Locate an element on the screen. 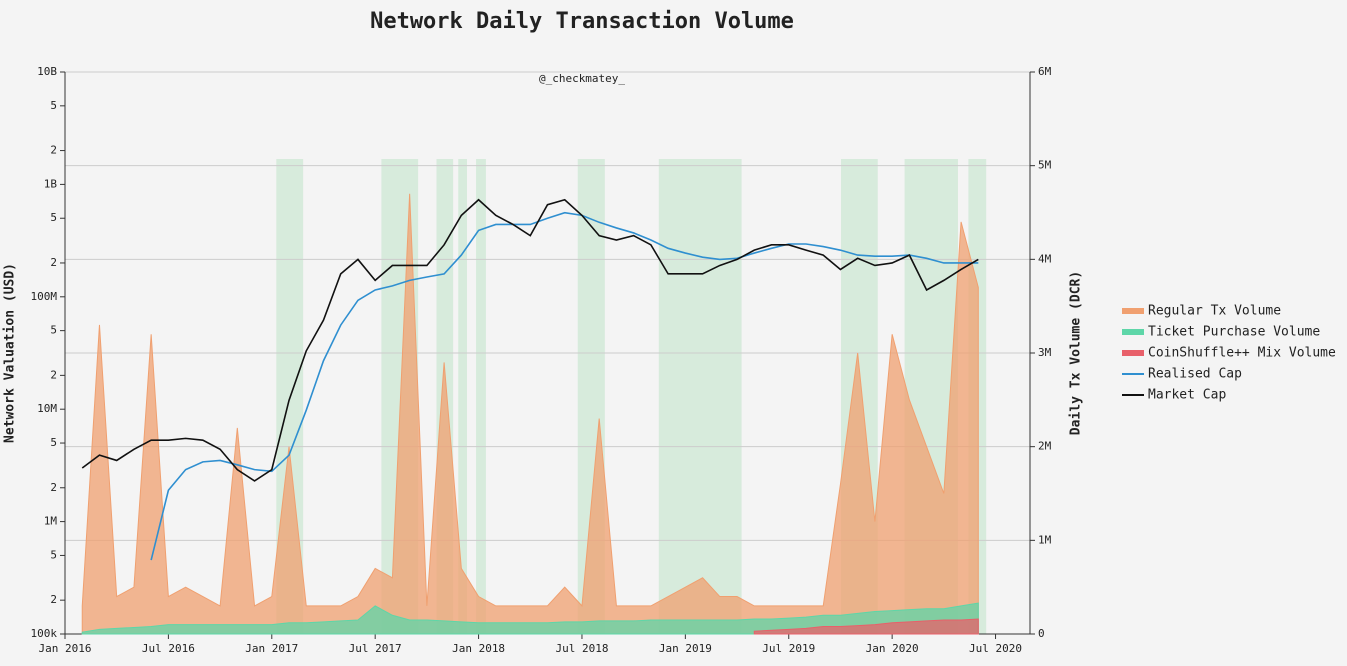 The image size is (1347, 666). y2-tick-label: 2M is located at coordinates (1045, 446).